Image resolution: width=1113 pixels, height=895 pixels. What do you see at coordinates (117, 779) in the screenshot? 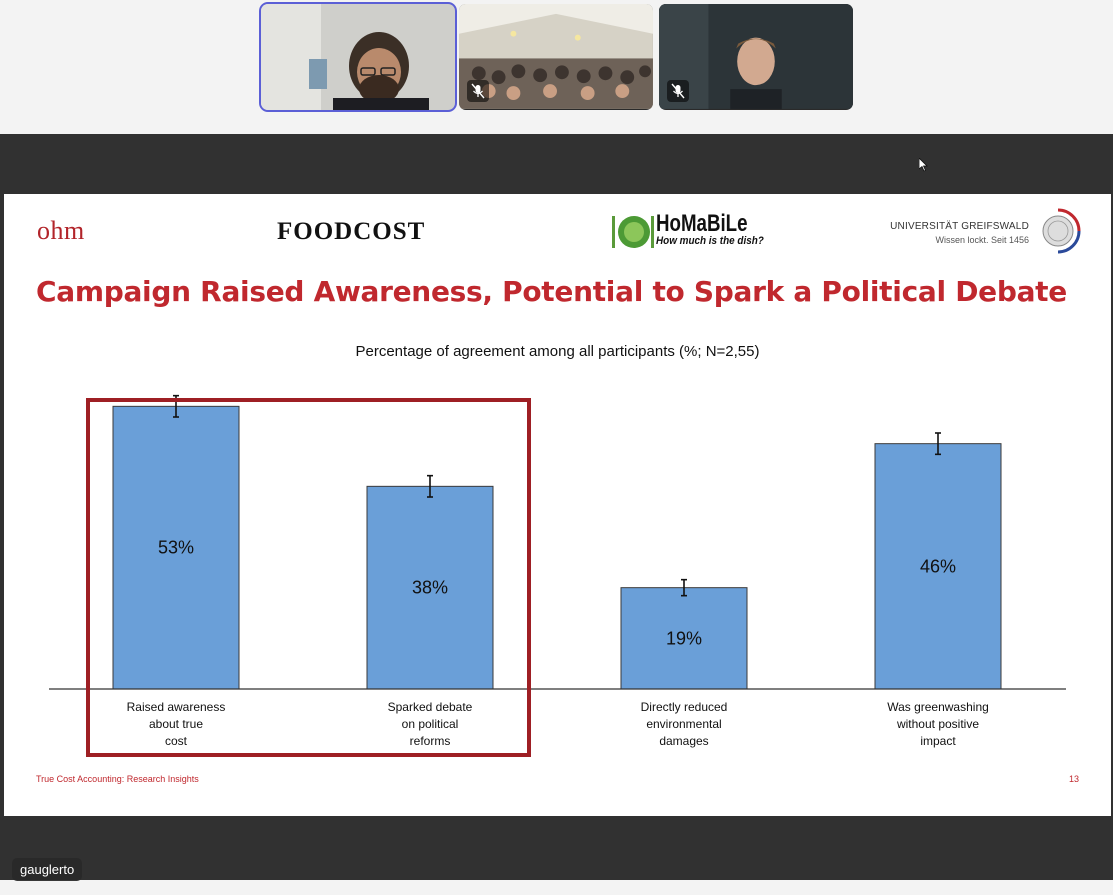
I see `slide-footer: True Cost Accounting: Research Insights` at bounding box center [117, 779].